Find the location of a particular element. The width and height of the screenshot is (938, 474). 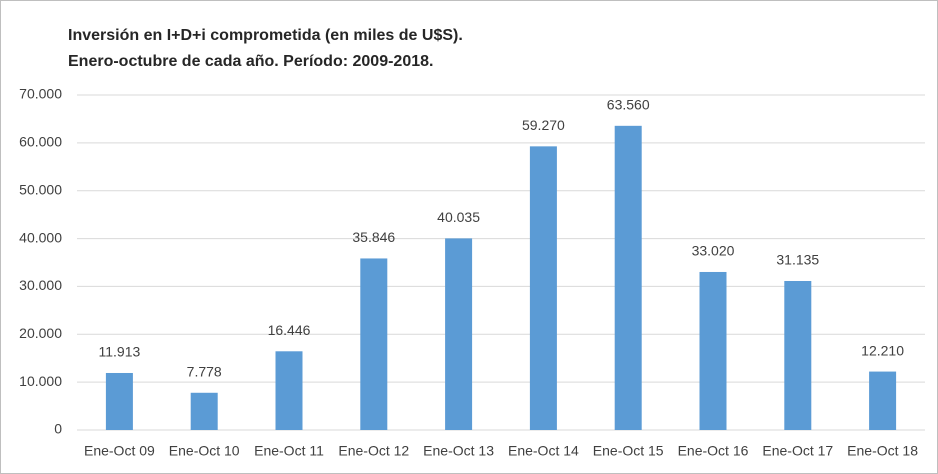

x-tick-label: Ene-Oct 09 is located at coordinates (119, 451).